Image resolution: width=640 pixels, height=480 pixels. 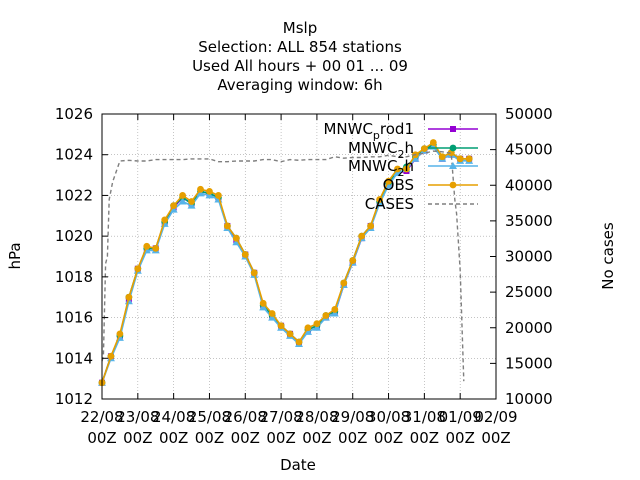 What do you see at coordinates (529, 328) in the screenshot?
I see `y2-tick-label: 20000` at bounding box center [529, 328].